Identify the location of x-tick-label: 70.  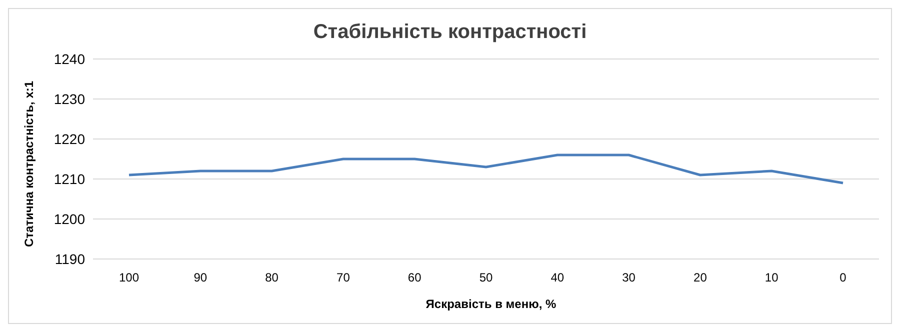
(343, 277).